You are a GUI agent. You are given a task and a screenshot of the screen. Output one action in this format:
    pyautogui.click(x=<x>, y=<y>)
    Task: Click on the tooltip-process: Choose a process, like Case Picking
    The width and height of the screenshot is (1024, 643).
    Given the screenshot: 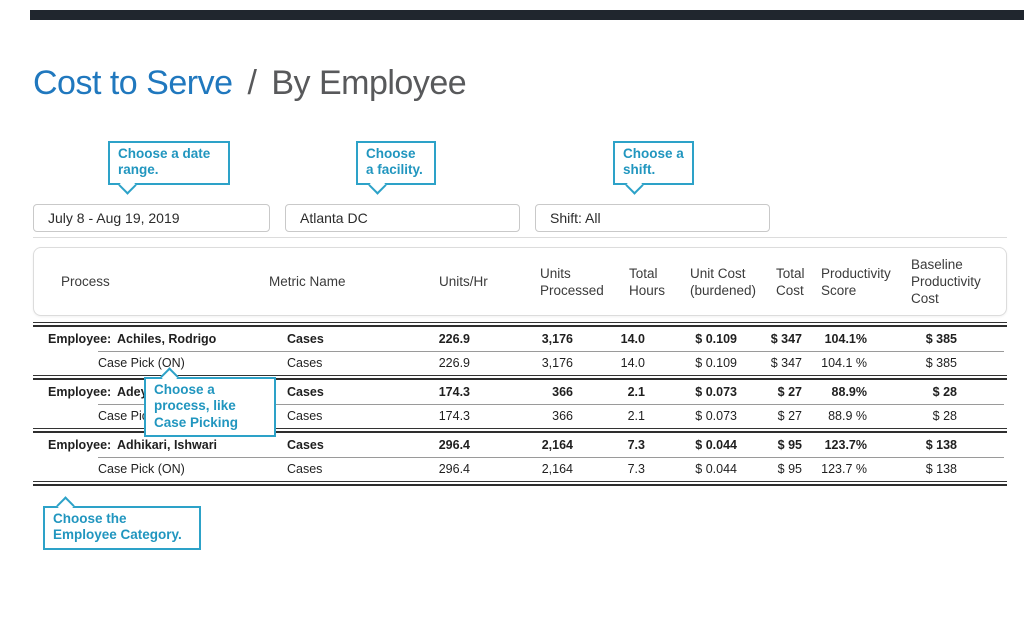 What is the action you would take?
    pyautogui.click(x=210, y=402)
    